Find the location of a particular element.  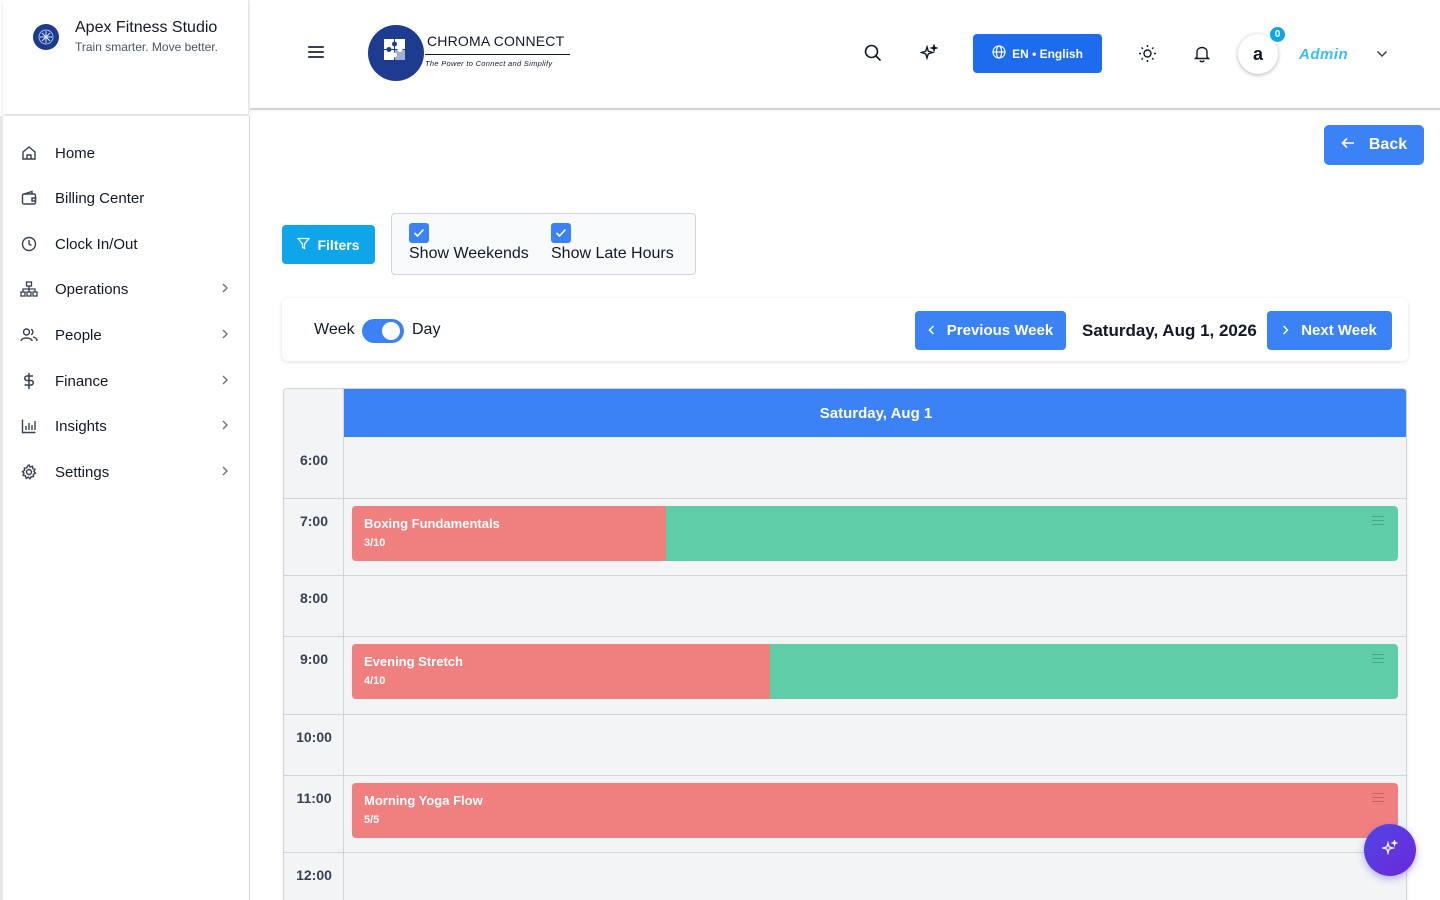

show-late-hours-checkbox is located at coordinates (561, 233).